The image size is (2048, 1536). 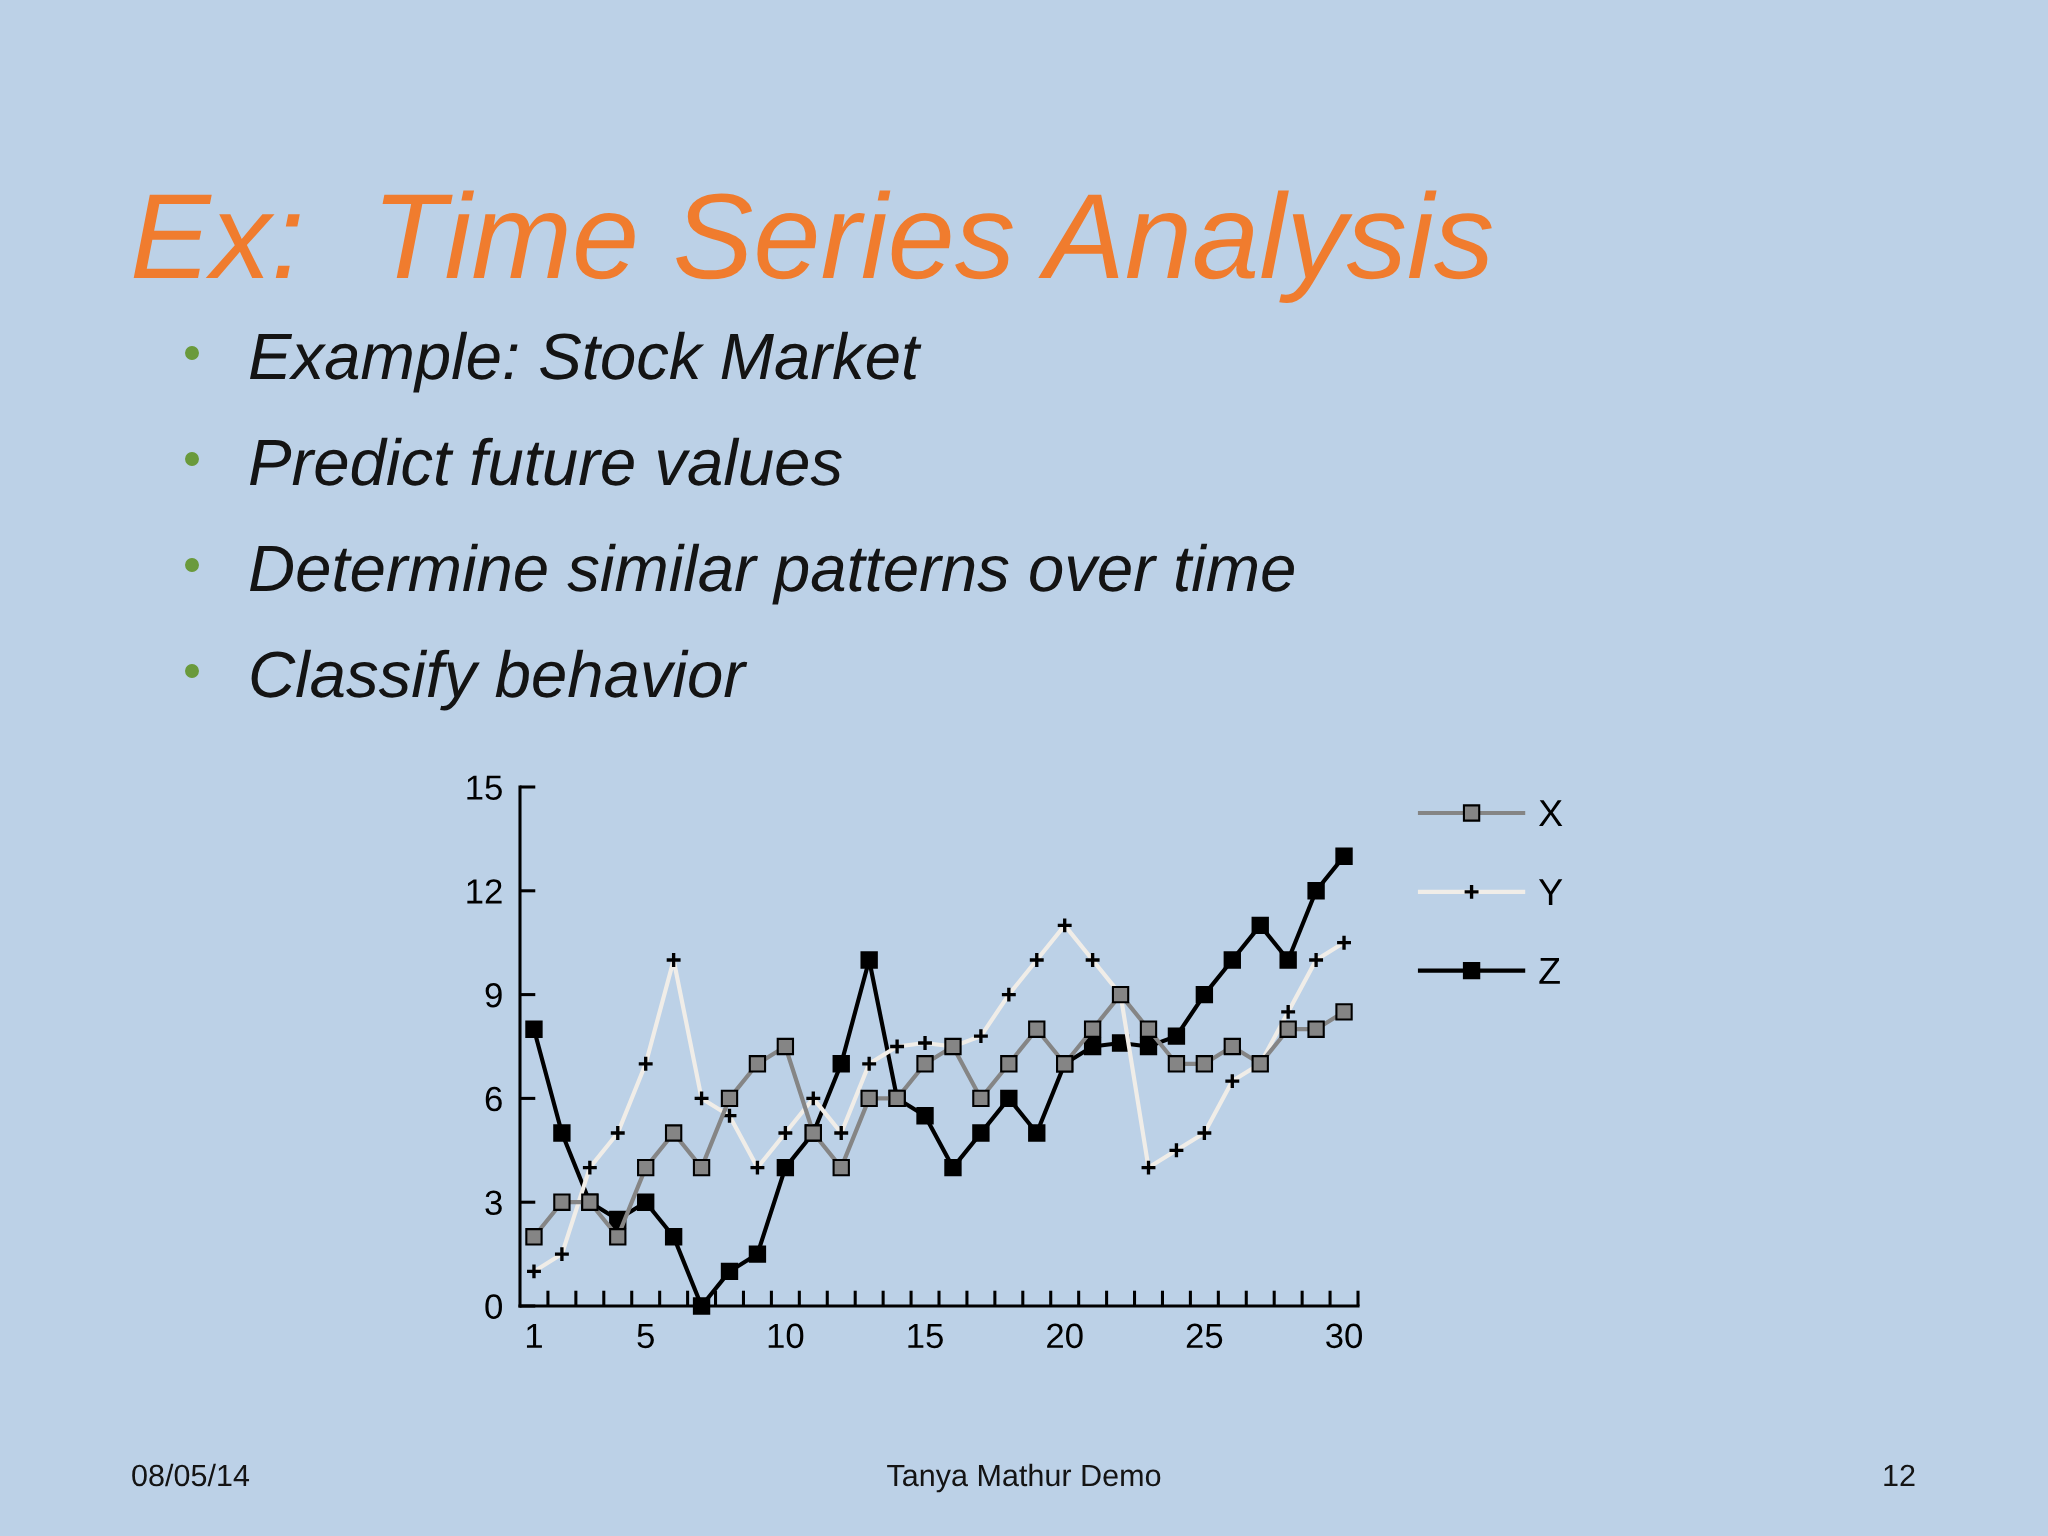 What do you see at coordinates (484, 891) in the screenshot?
I see `y-tick-label: 12` at bounding box center [484, 891].